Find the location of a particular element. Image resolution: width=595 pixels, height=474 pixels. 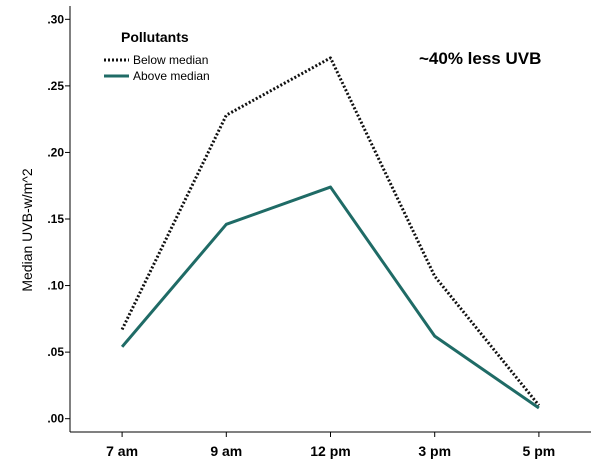

y-tick-label: .15 is located at coordinates (55, 219).